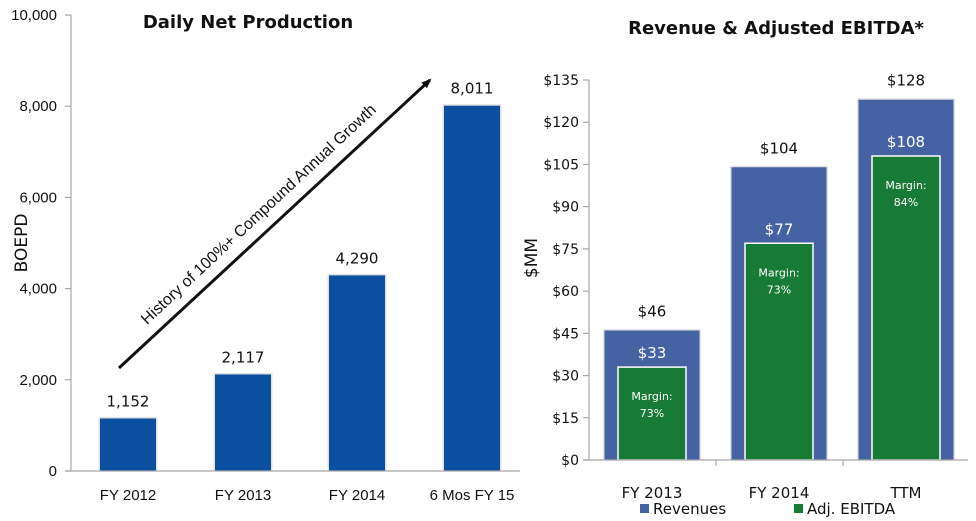 The width and height of the screenshot is (976, 521). I want to click on data-label: 8,011, so click(472, 89).